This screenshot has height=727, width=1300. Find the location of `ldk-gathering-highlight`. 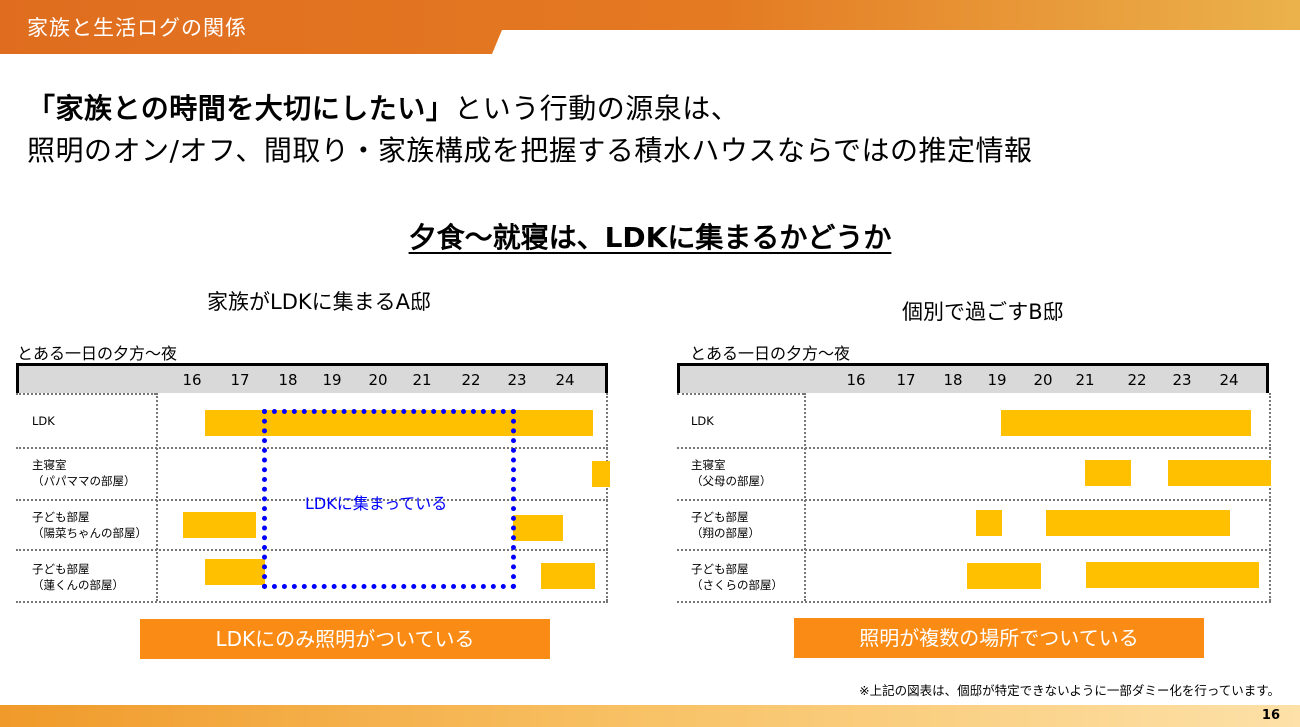

ldk-gathering-highlight is located at coordinates (389, 499).